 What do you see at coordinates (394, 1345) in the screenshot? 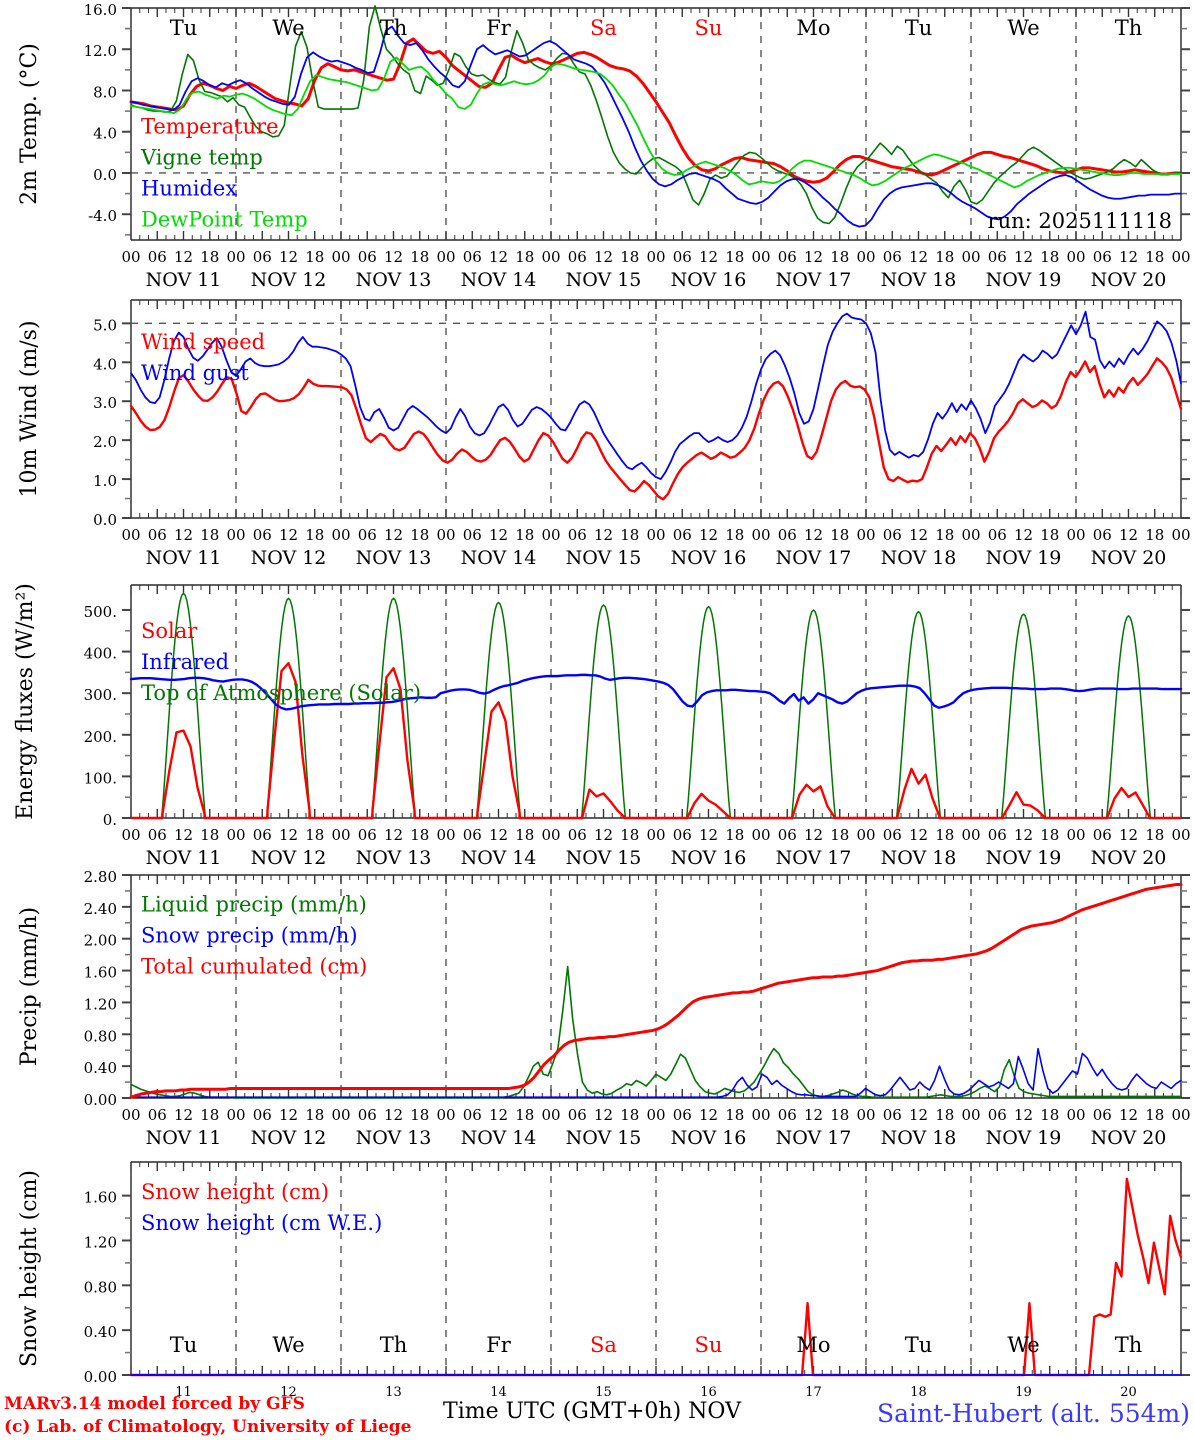
I see `snow-day-name-th-2: Th` at bounding box center [394, 1345].